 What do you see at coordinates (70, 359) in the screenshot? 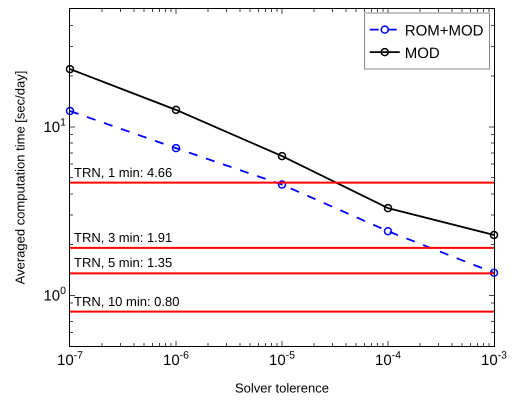
I see `x-tick-label: 10$^{-7}$` at bounding box center [70, 359].